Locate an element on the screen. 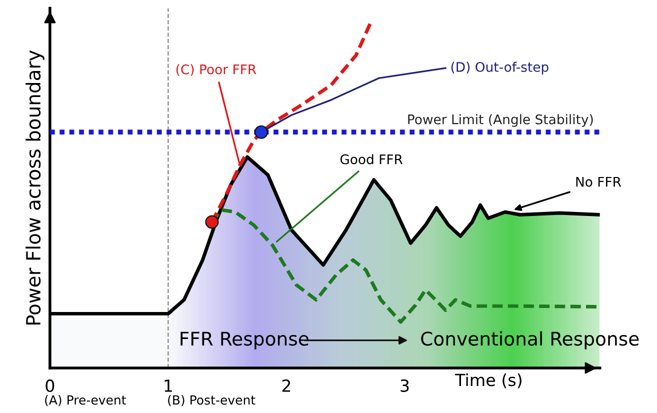  text: (C) Poor FFR is located at coordinates (216, 70).